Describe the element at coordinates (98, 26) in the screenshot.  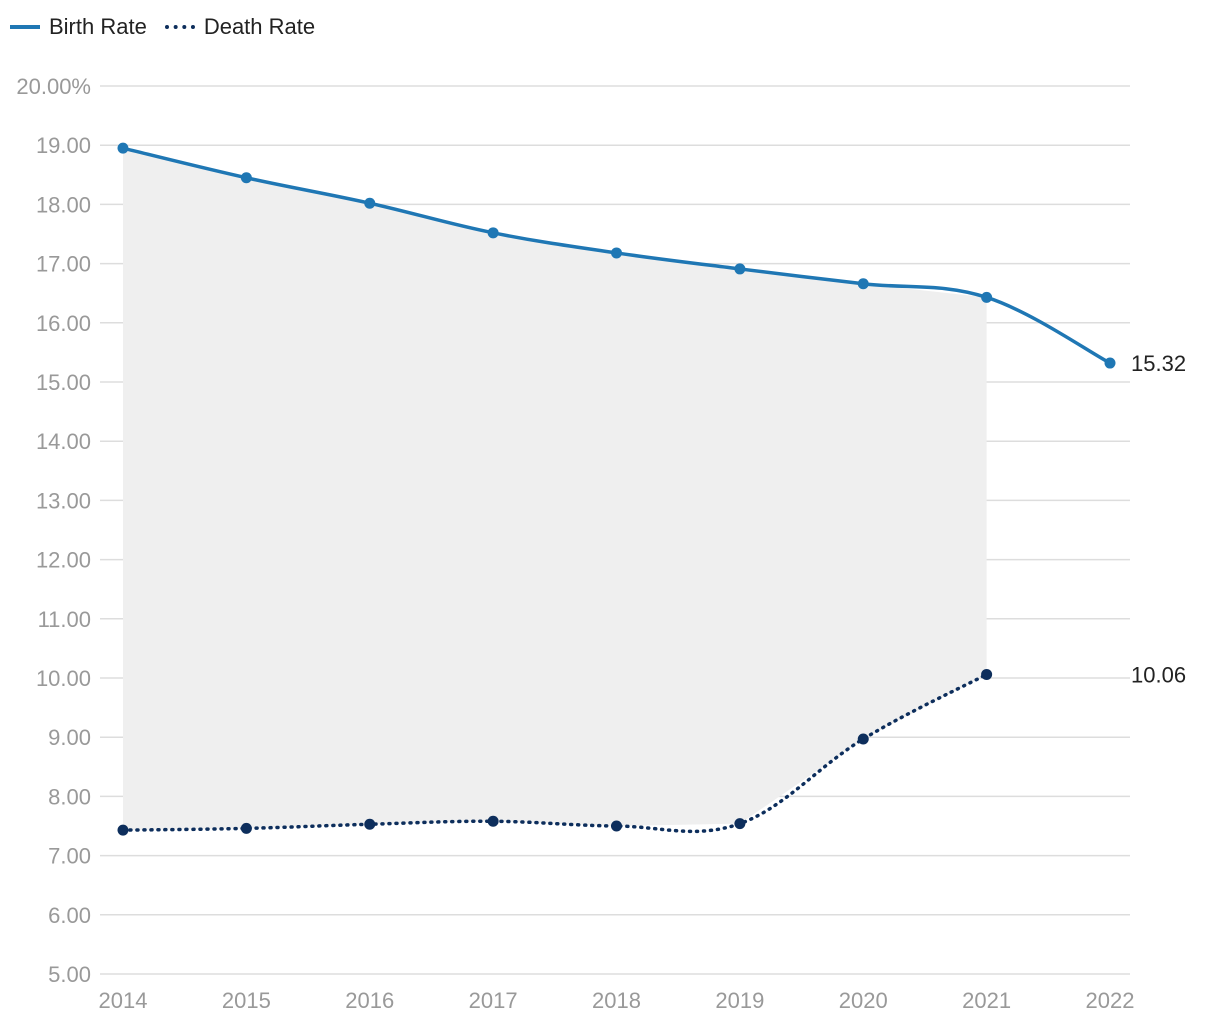
I see `legend-label-birth-rate: Birth Rate` at that location.